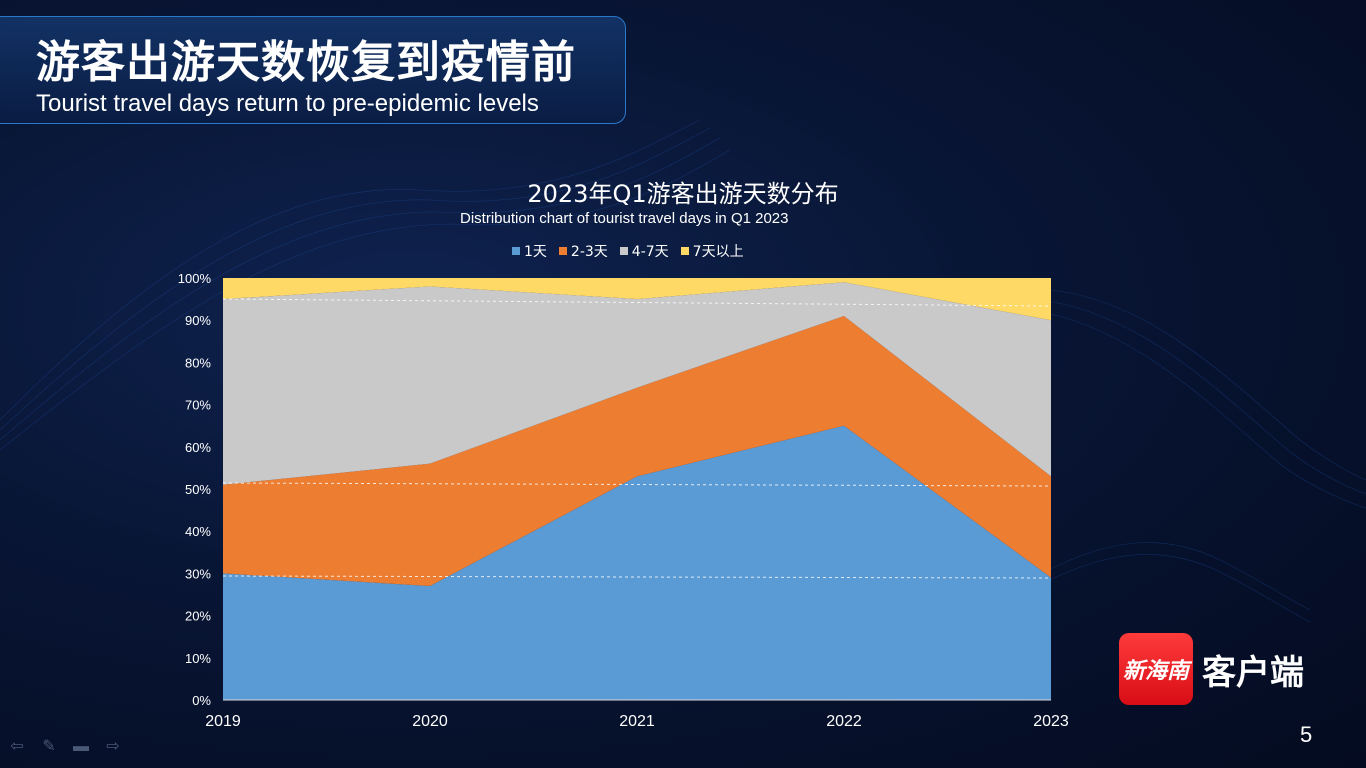  Describe the element at coordinates (1306, 734) in the screenshot. I see `page-number: 5` at that location.